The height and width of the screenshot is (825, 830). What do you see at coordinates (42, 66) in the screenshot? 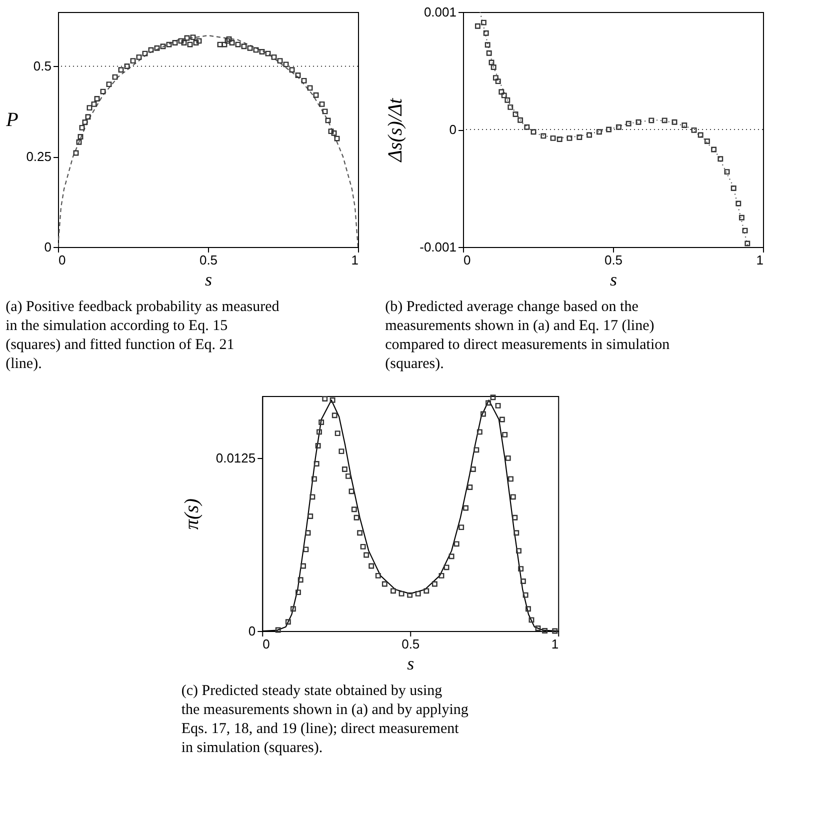
I see `y-tick-label: 0.5` at bounding box center [42, 66].